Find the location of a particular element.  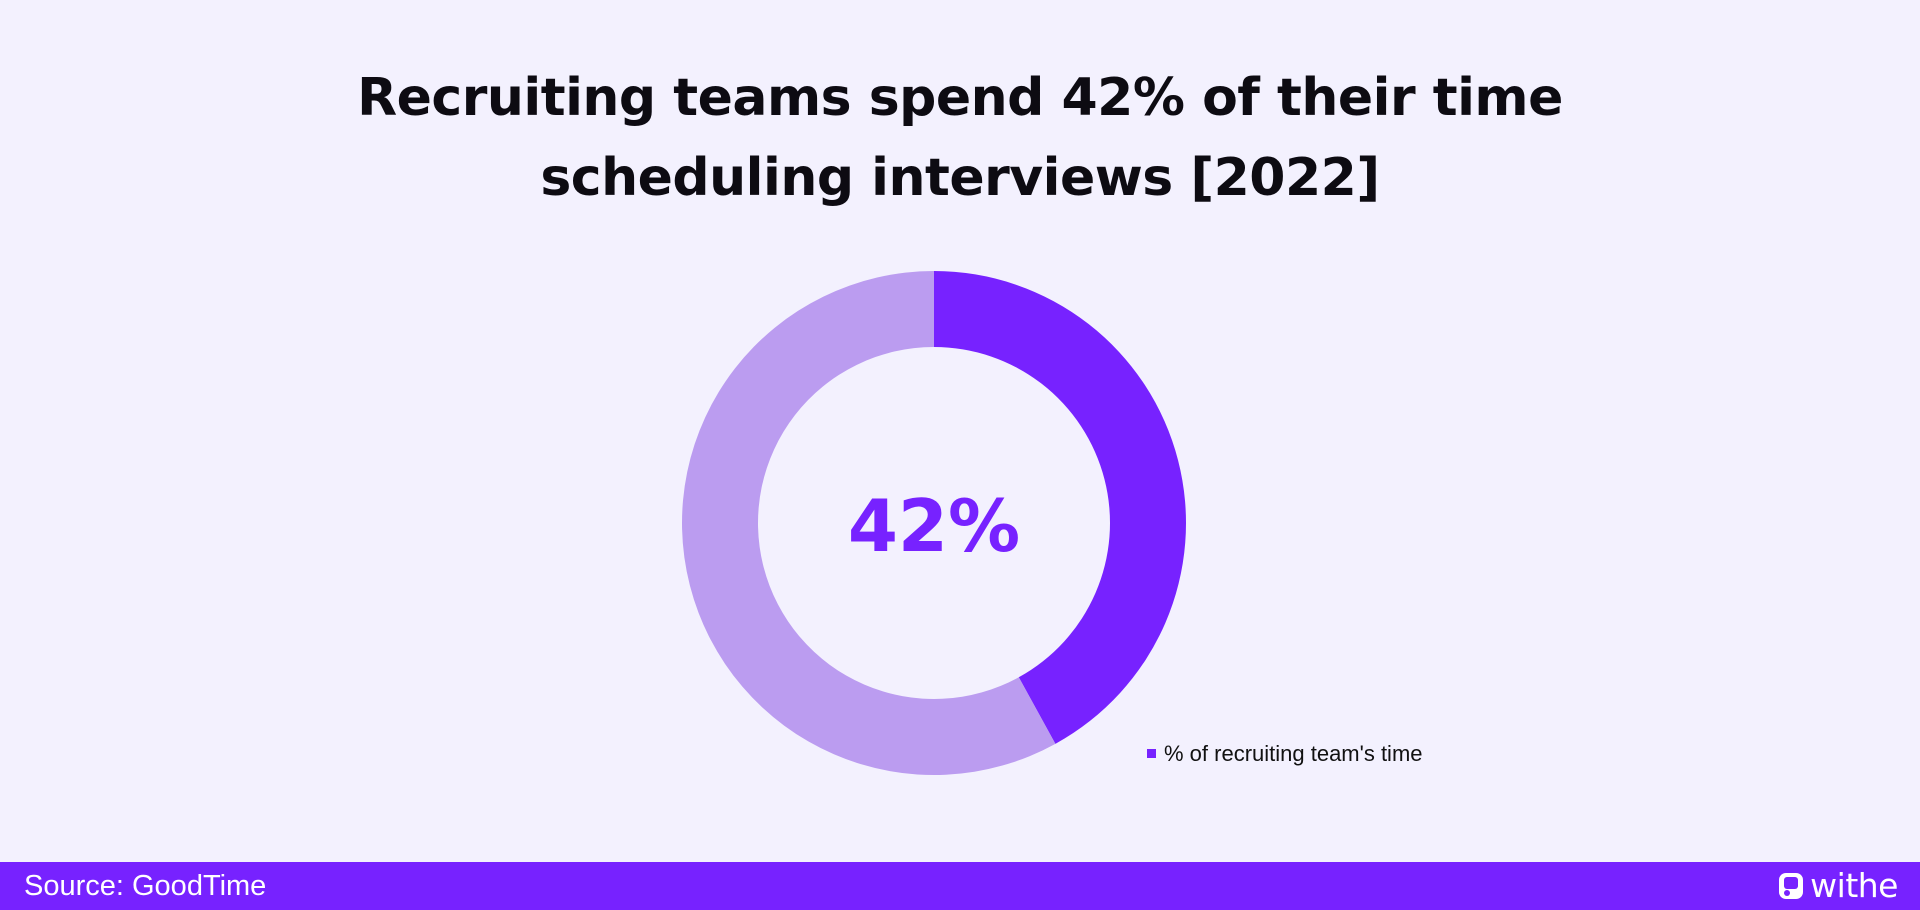

footer-bar: Source: GoodTime withe is located at coordinates (960, 886).